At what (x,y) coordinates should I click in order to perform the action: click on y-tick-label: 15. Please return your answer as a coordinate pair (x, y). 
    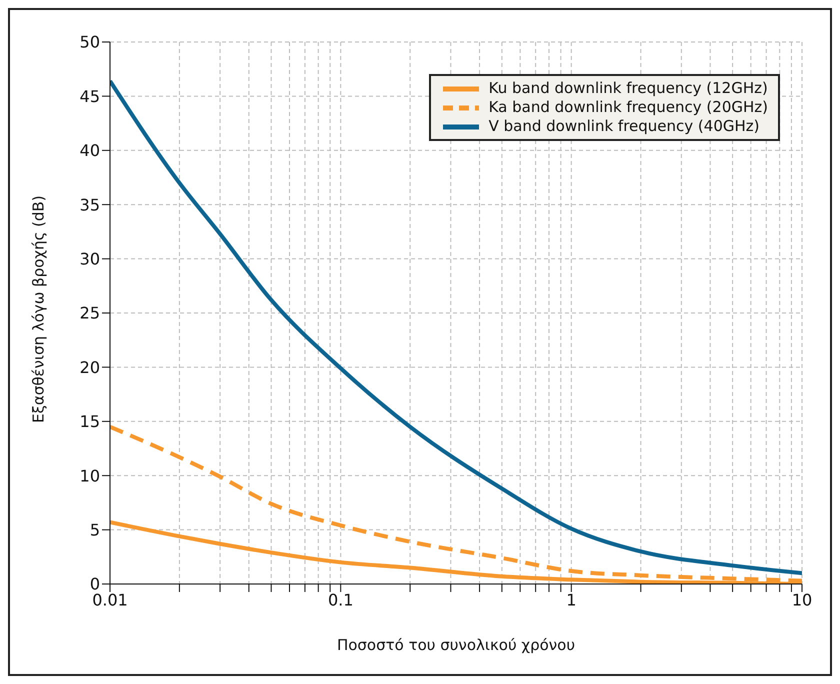
    Looking at the image, I should click on (90, 422).